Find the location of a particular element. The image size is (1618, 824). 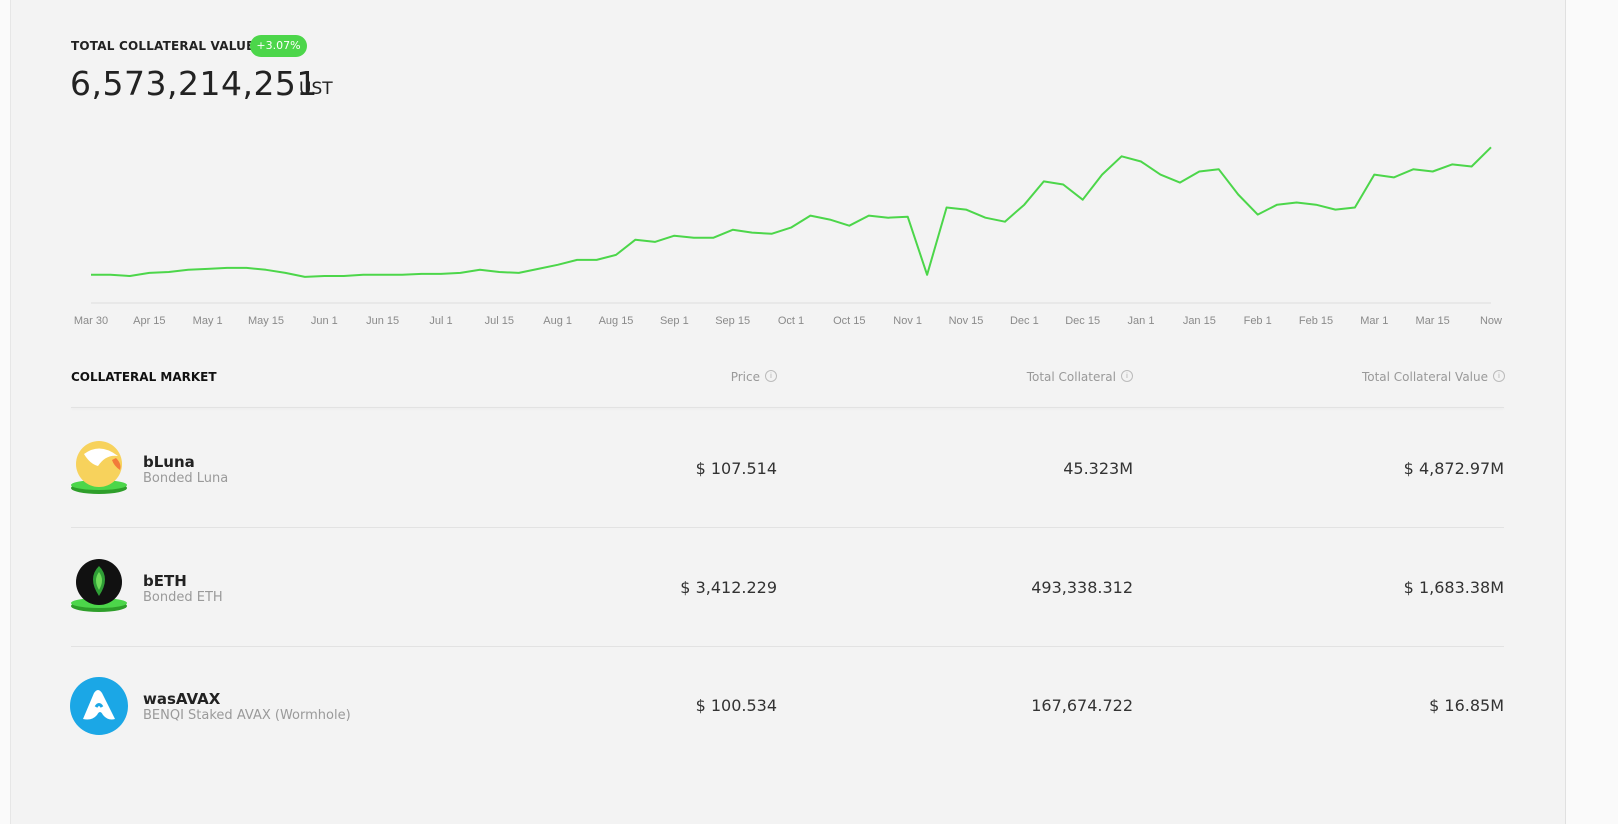

x-tick-label: Jan 1 is located at coordinates (1141, 321).